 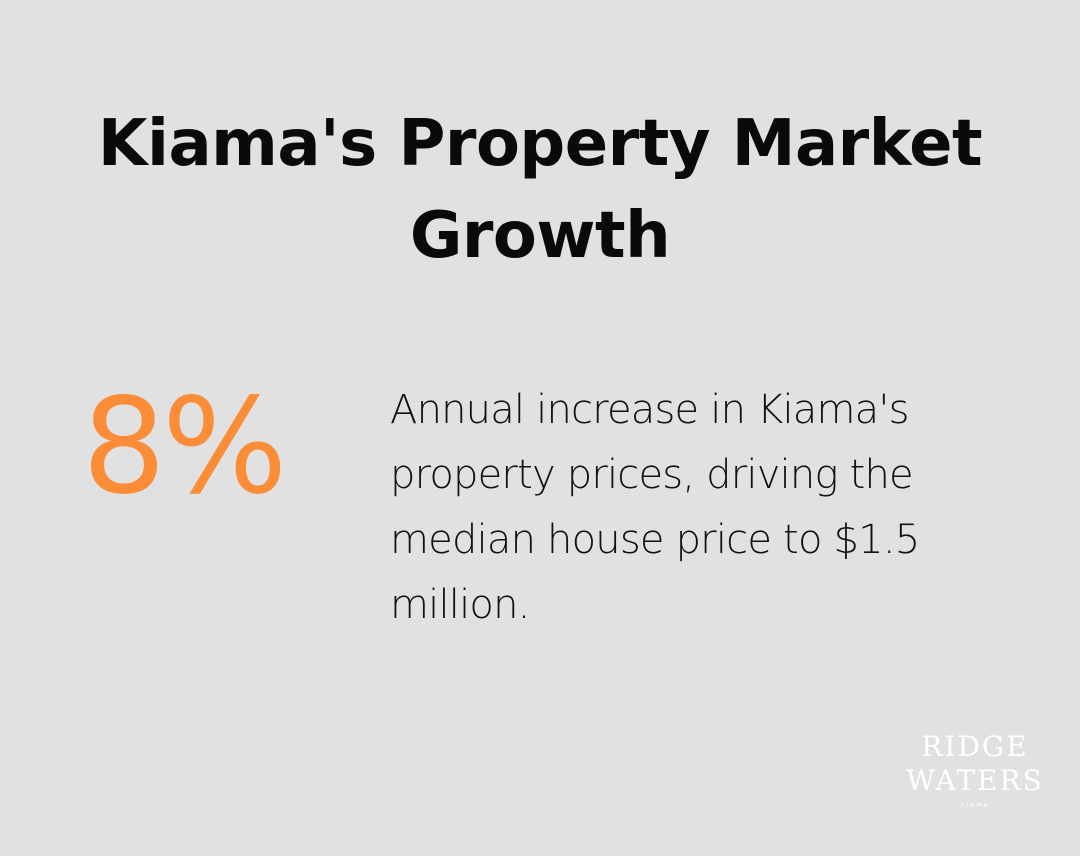 What do you see at coordinates (975, 746) in the screenshot?
I see `logo-line-ridge: RIDGE` at bounding box center [975, 746].